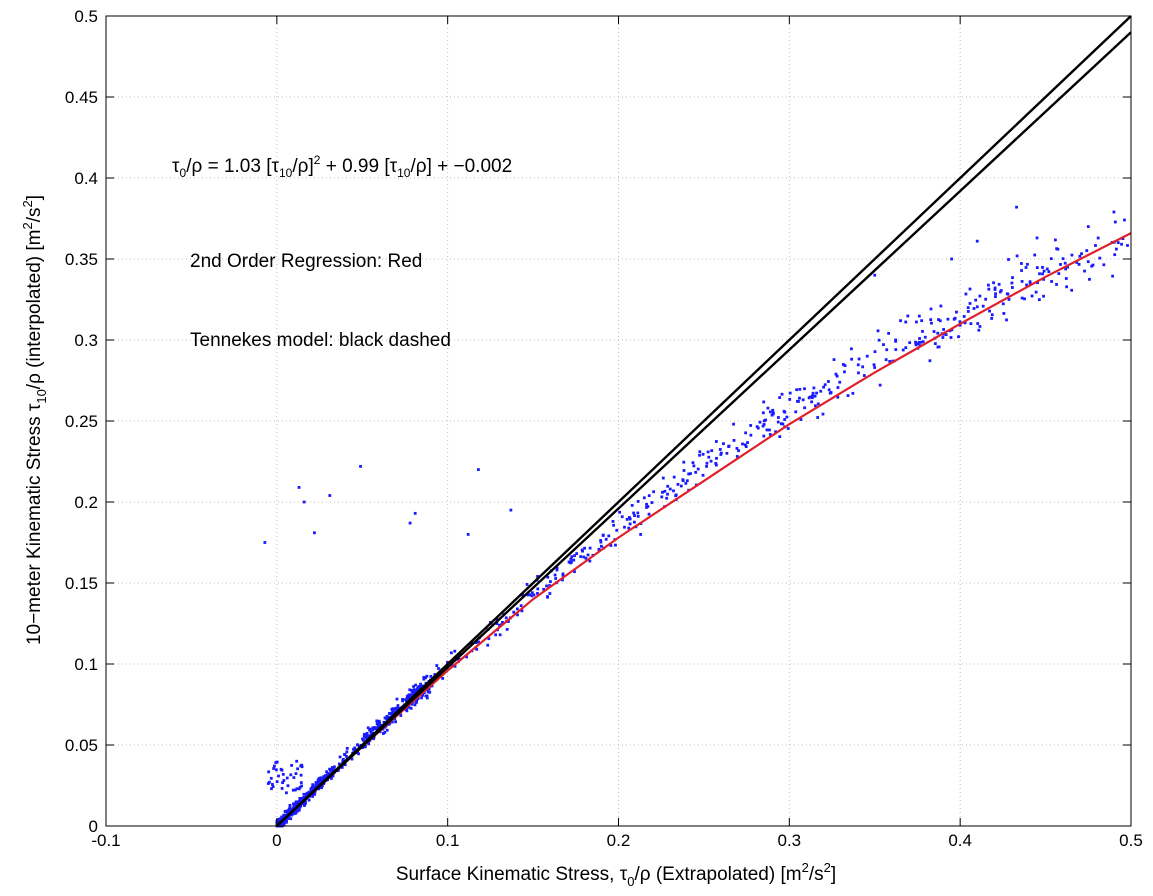 This screenshot has width=1153, height=896. I want to click on y-tick-label: 0.1, so click(86, 664).